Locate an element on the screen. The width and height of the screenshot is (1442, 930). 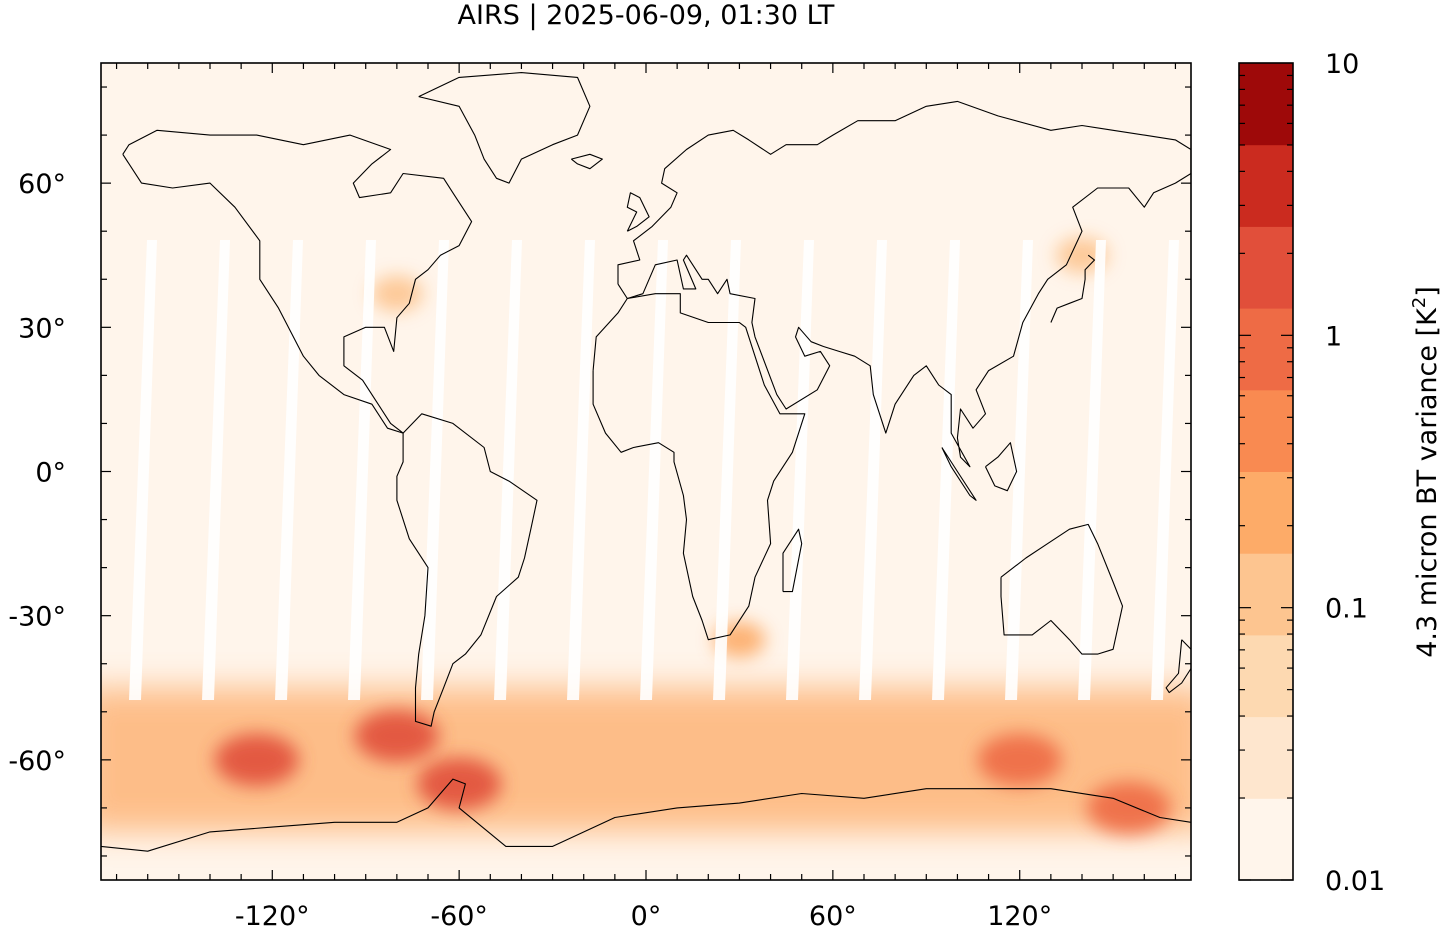
colorbar is located at coordinates (1266, 471).